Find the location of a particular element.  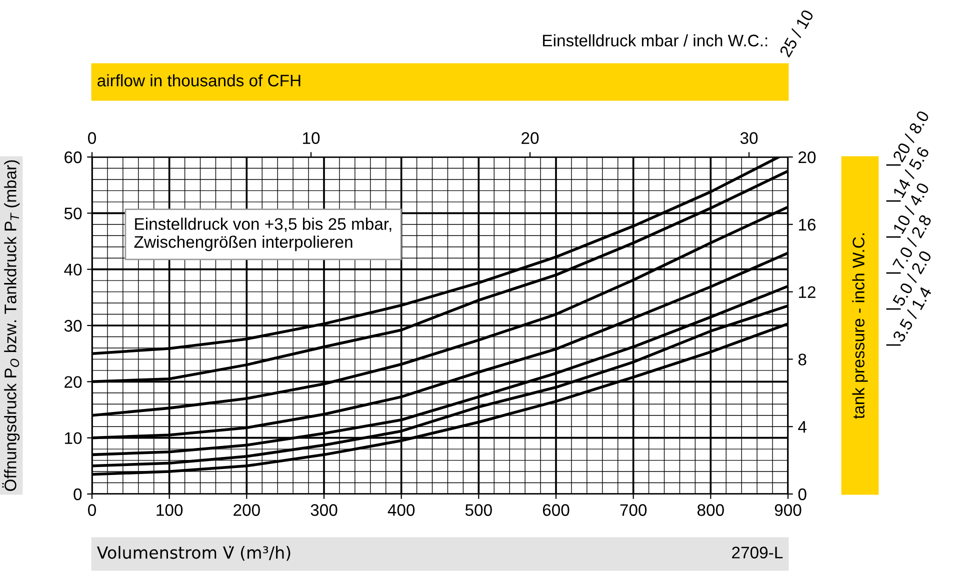

y-tick-label: 0 is located at coordinates (78, 494).